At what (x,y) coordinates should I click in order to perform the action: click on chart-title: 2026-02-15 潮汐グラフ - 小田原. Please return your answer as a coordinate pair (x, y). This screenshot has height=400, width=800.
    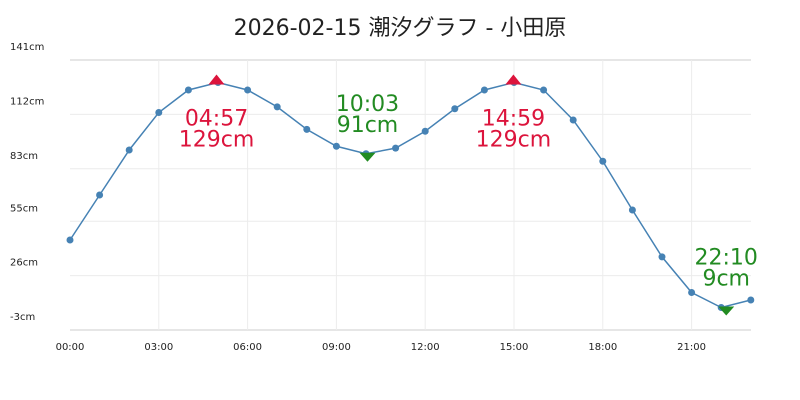
    Looking at the image, I should click on (400, 28).